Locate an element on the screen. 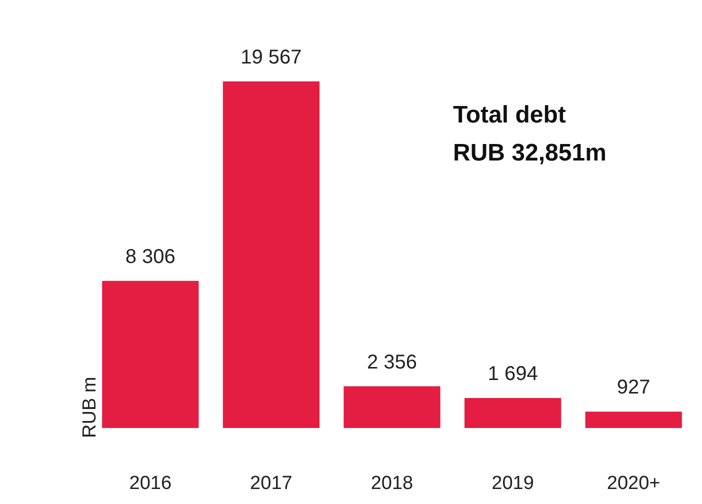 Image resolution: width=702 pixels, height=504 pixels. y-axis-title: RUB m is located at coordinates (90, 407).